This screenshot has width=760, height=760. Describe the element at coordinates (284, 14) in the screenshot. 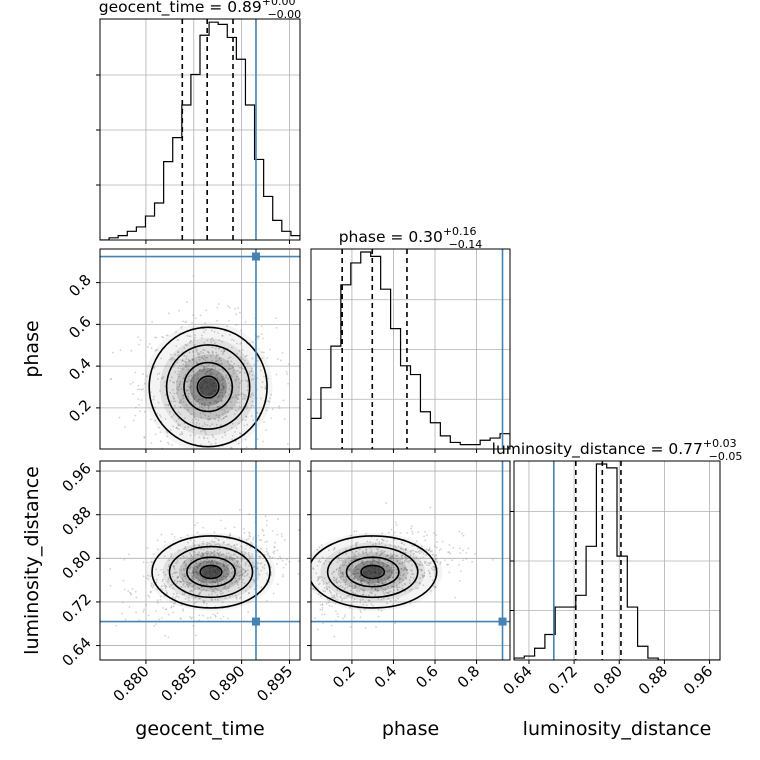

I see `title-minus: −0.00` at that location.